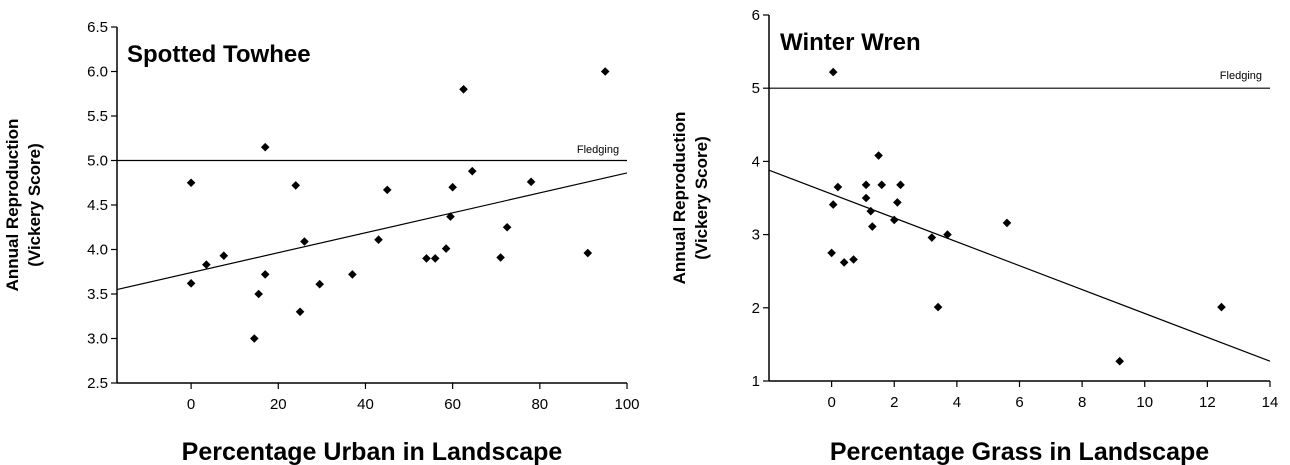 The height and width of the screenshot is (465, 1290). Describe the element at coordinates (97, 250) in the screenshot. I see `y-tick-label: 4.0` at that location.